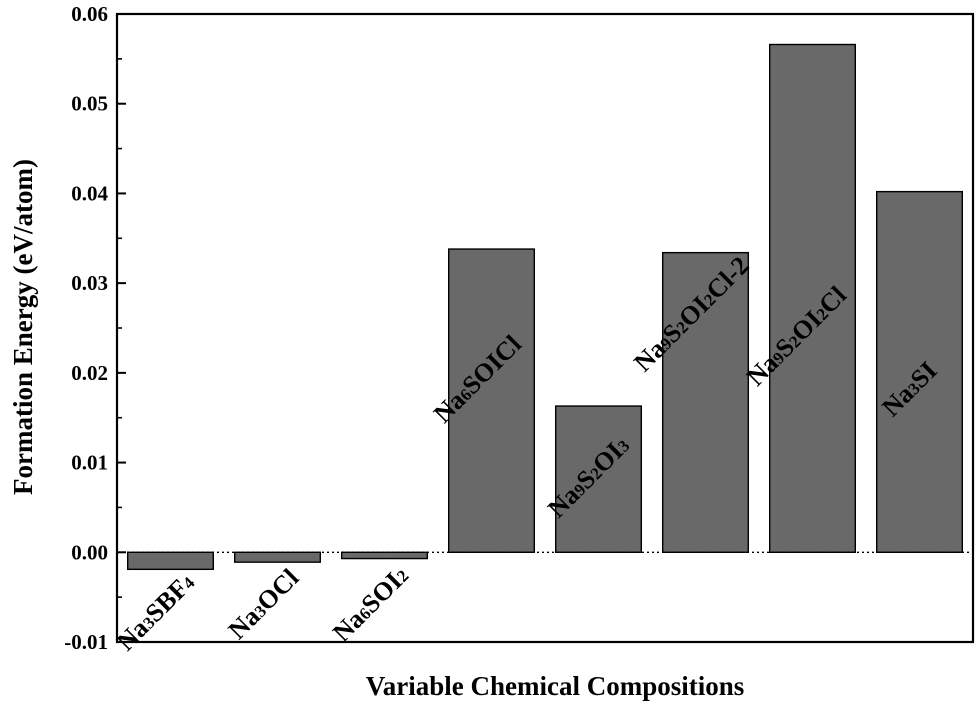 The height and width of the screenshot is (706, 980). What do you see at coordinates (555, 686) in the screenshot?
I see `x-axis-title: Variable Chemical Compositions` at bounding box center [555, 686].